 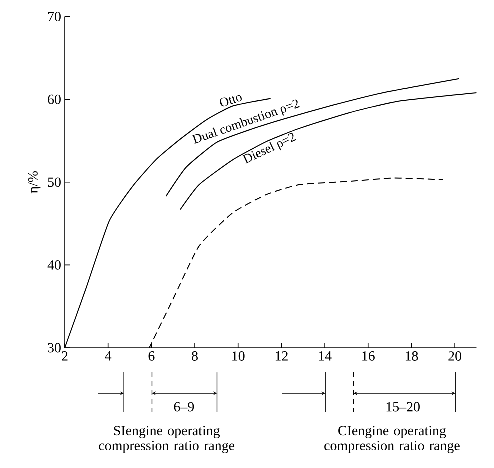 What do you see at coordinates (167, 440) in the screenshot?
I see `text: SIengine operating compression ratio range` at bounding box center [167, 440].